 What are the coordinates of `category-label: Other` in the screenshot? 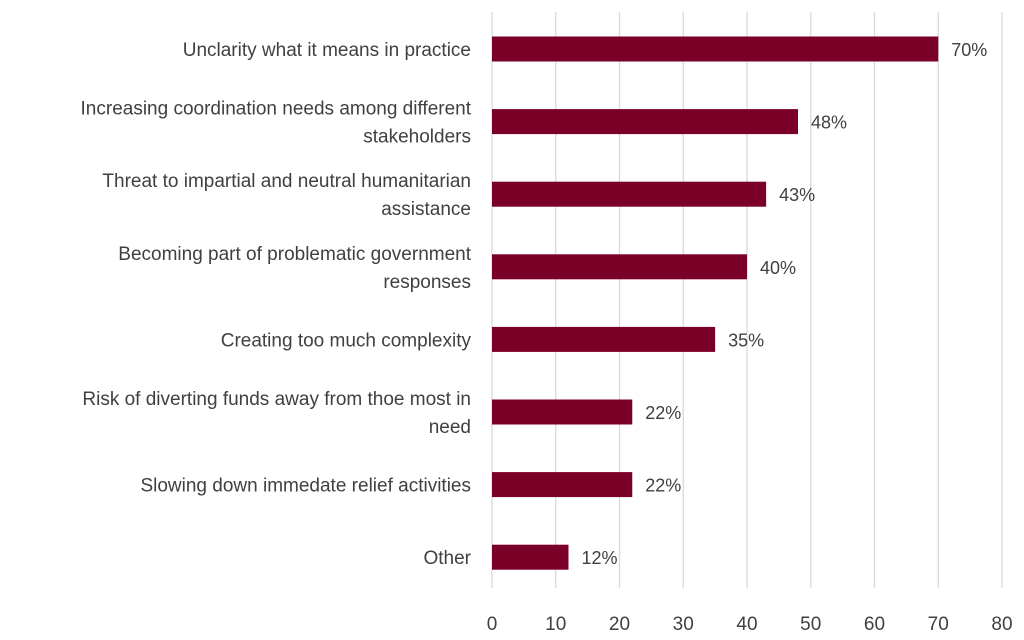 It's located at (447, 558).